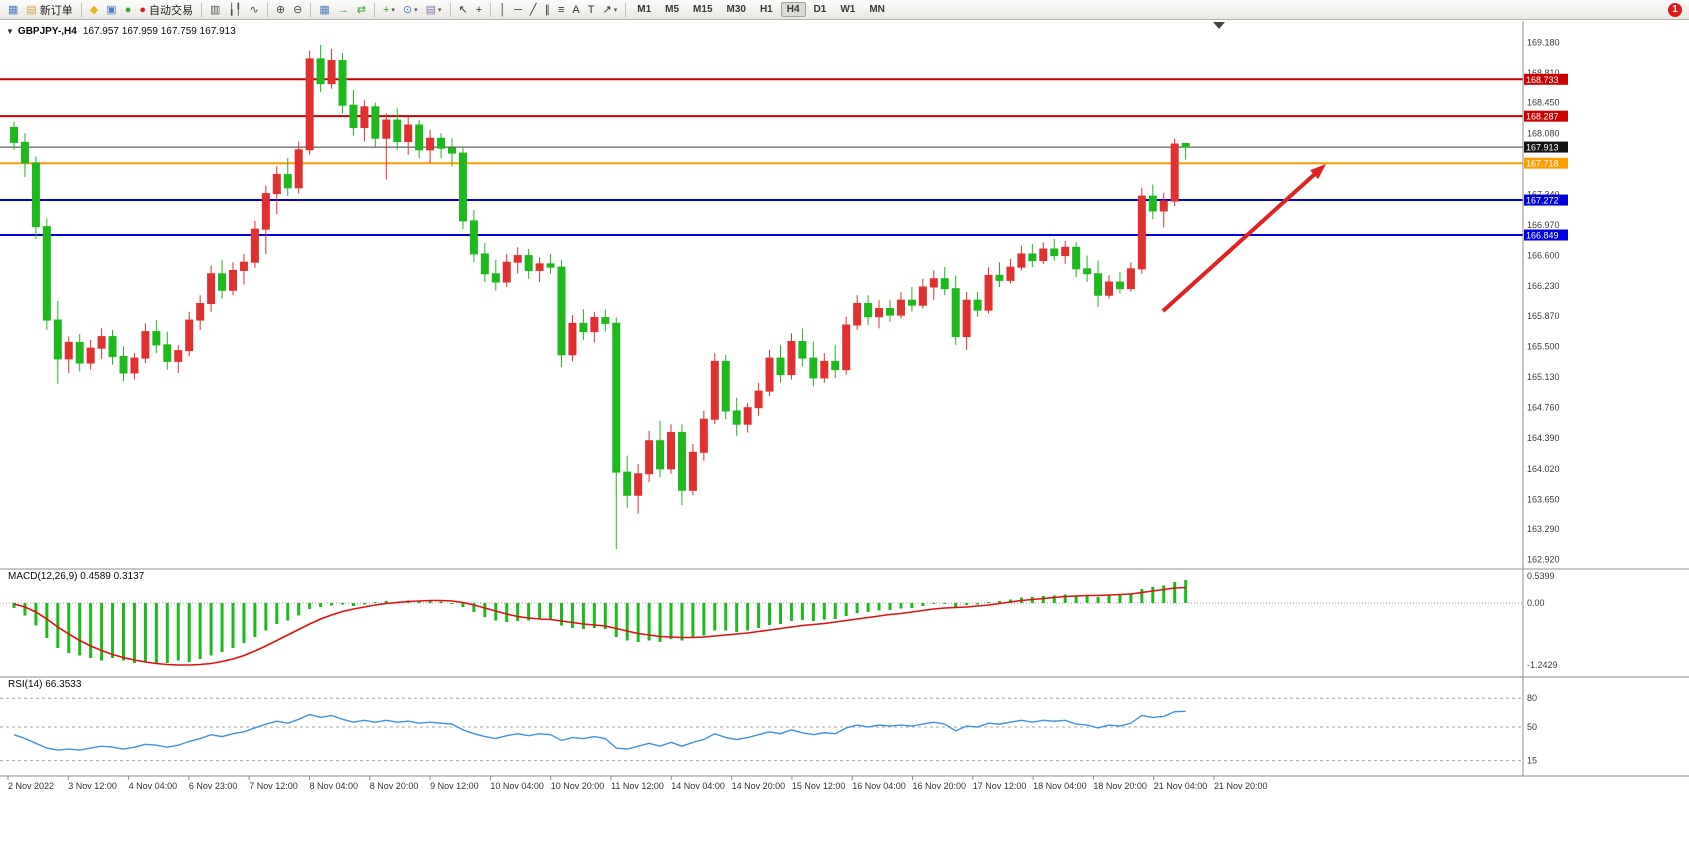 The width and height of the screenshot is (1689, 858). Describe the element at coordinates (128, 9) in the screenshot. I see `history-center-button: ●` at that location.